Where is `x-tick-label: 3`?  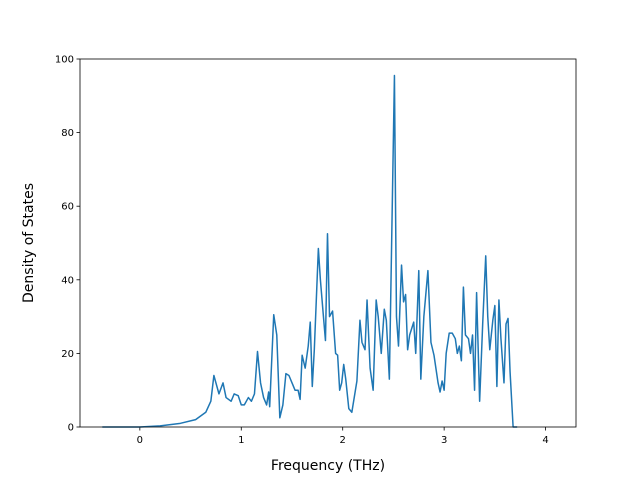 x-tick-label: 3 is located at coordinates (444, 440).